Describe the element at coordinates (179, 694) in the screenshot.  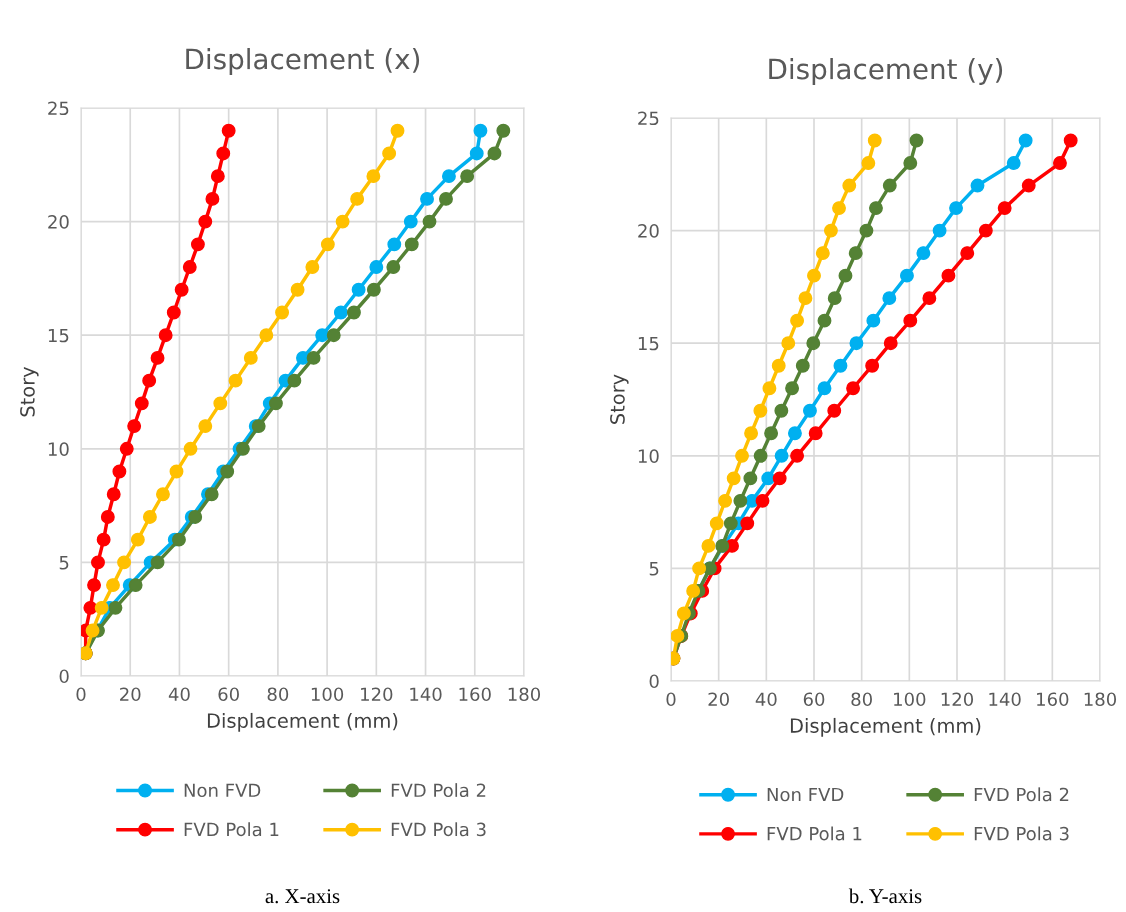
I see `x-tick-label: 40` at that location.